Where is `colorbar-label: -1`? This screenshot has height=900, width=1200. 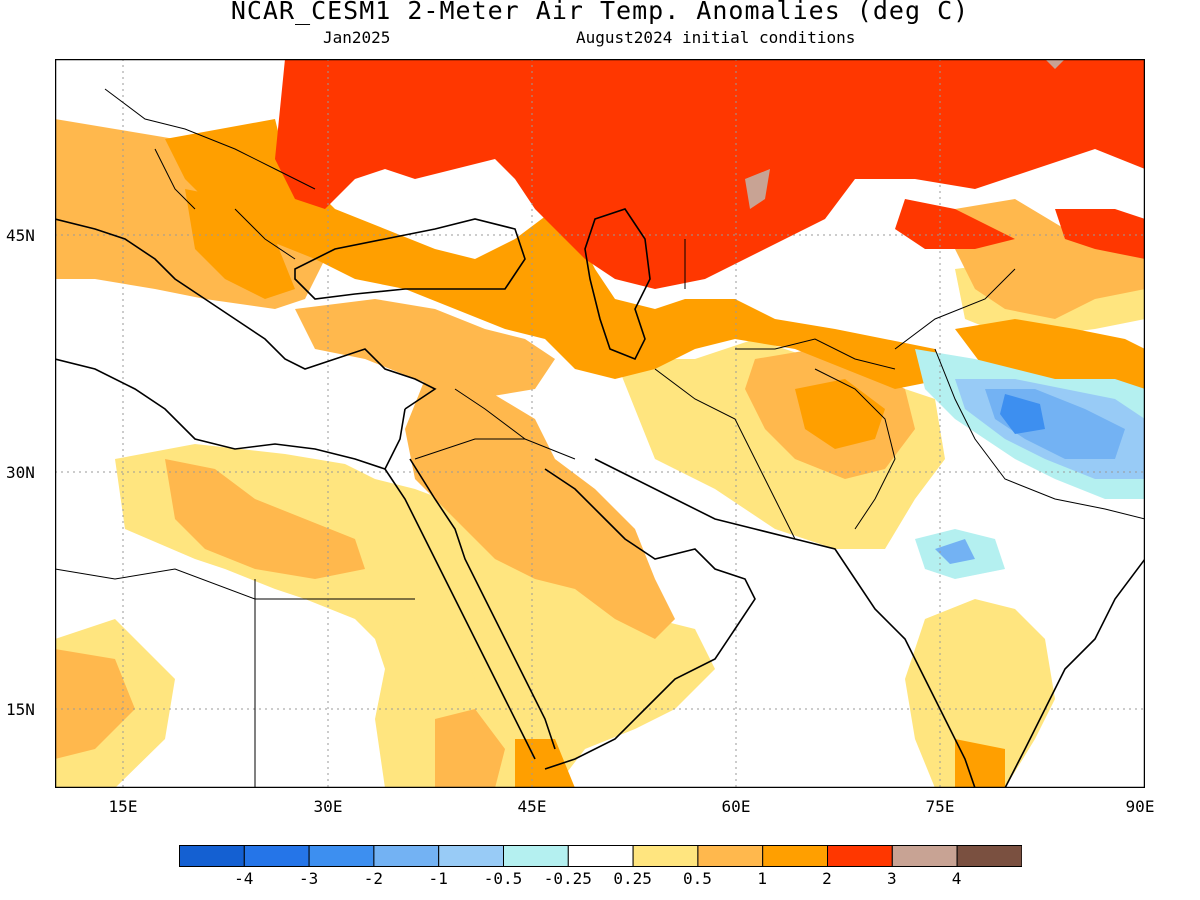
colorbar-label: -1 is located at coordinates (438, 878).